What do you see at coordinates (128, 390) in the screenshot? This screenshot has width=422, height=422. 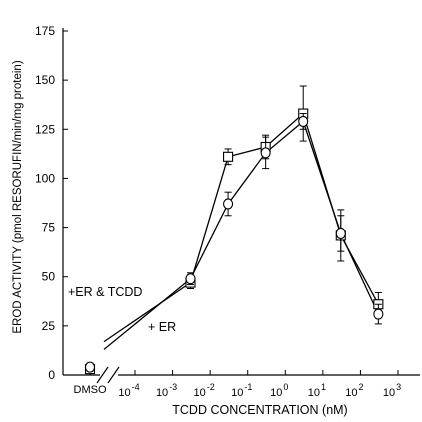 I see `x-tick-label: 10⁻⁴` at bounding box center [128, 390].